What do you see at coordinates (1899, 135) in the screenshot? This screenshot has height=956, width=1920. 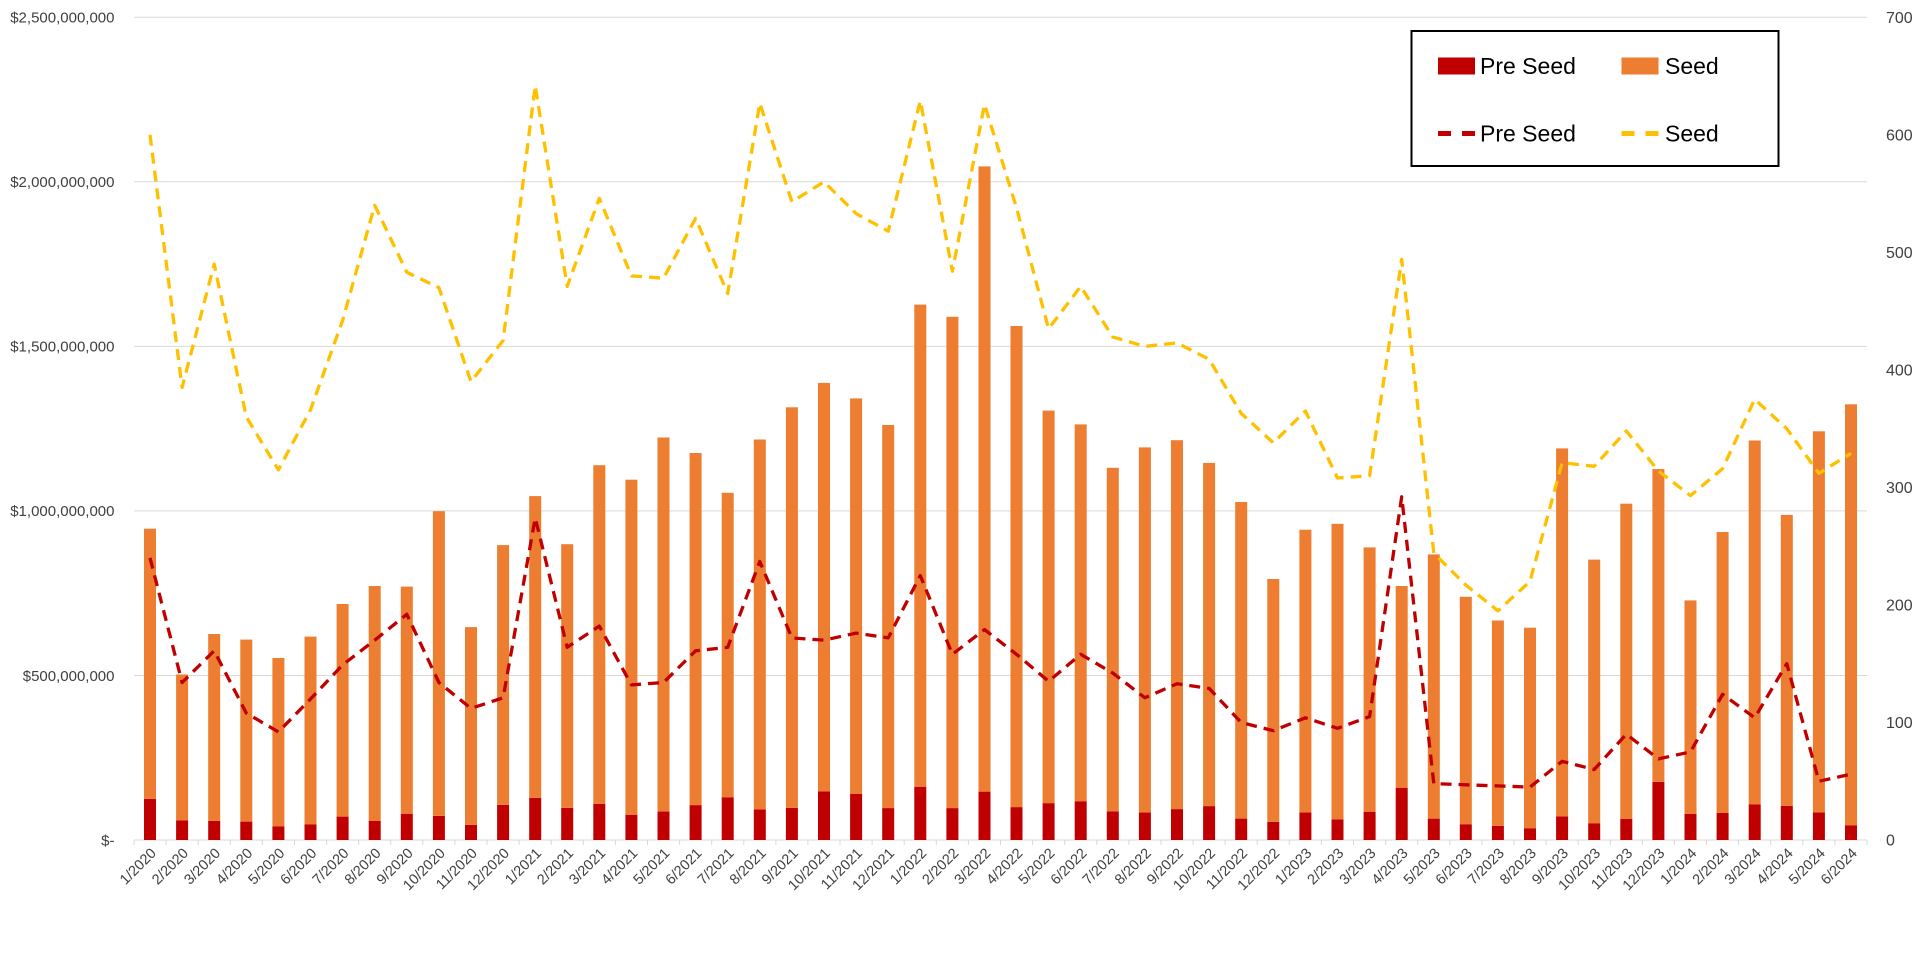 I see `svg-text: 600` at bounding box center [1899, 135].